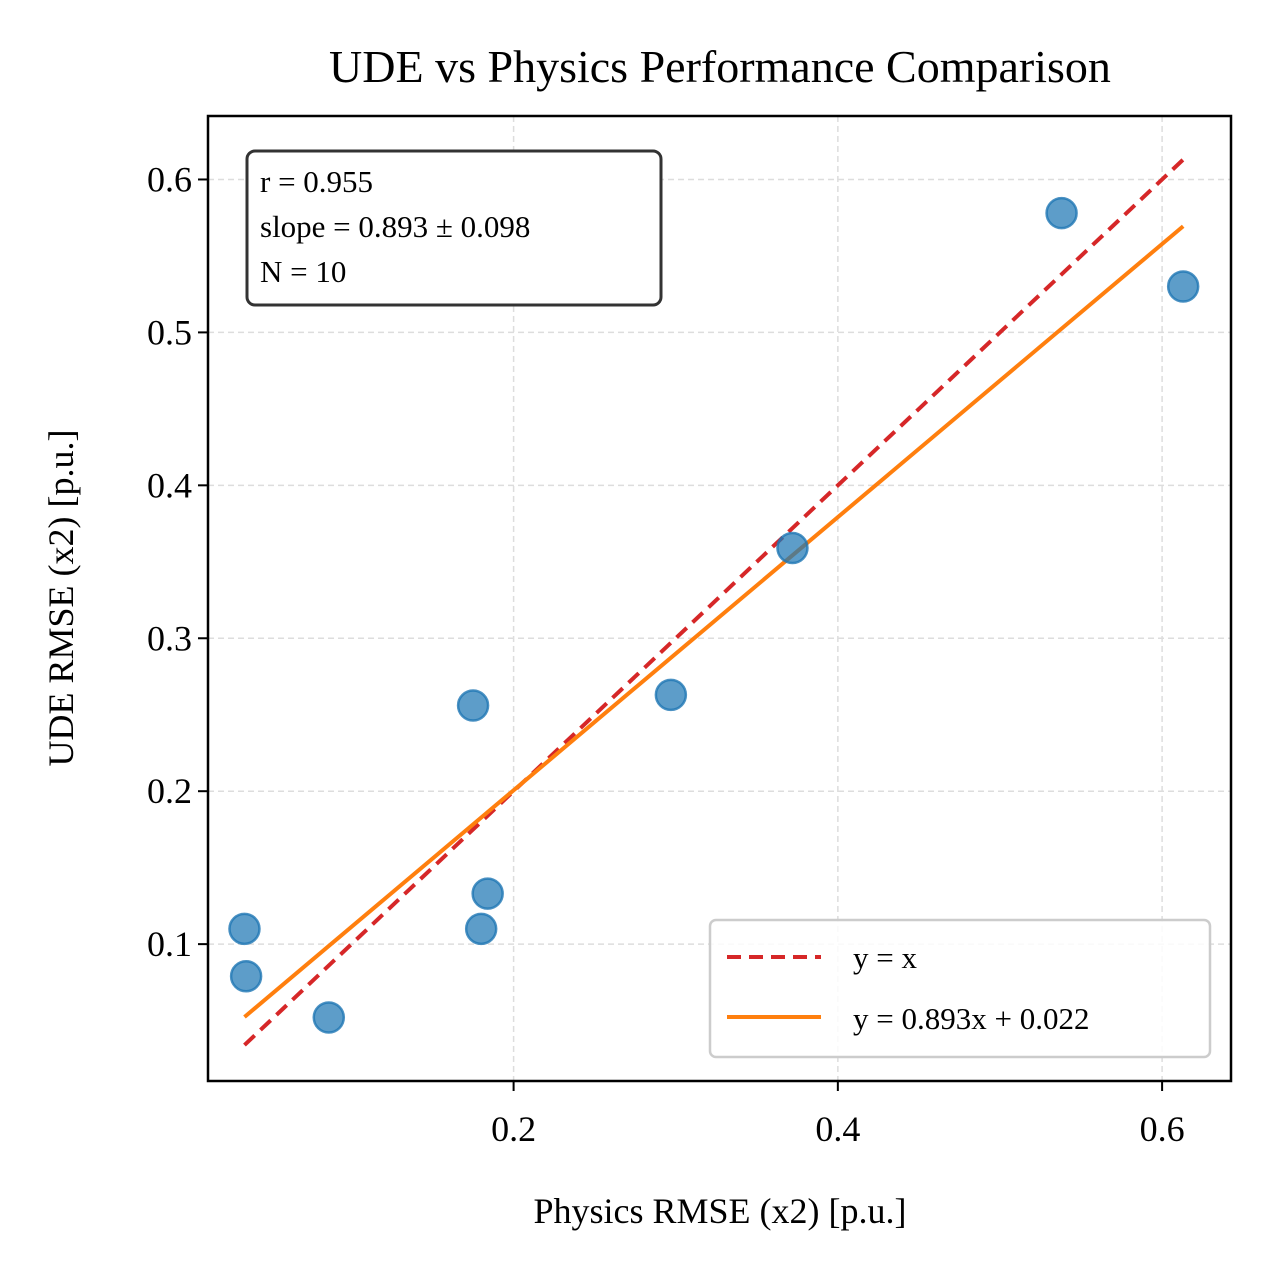 Image resolution: width=1272 pixels, height=1274 pixels. I want to click on legend-frame, so click(960, 988).